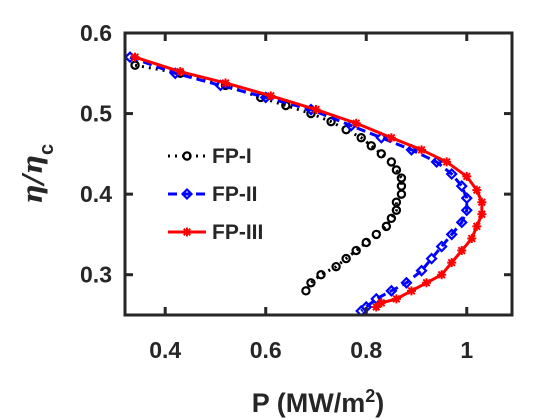 The image size is (560, 420). Describe the element at coordinates (370, 396) in the screenshot. I see `x-axis-label-sup: 2` at that location.